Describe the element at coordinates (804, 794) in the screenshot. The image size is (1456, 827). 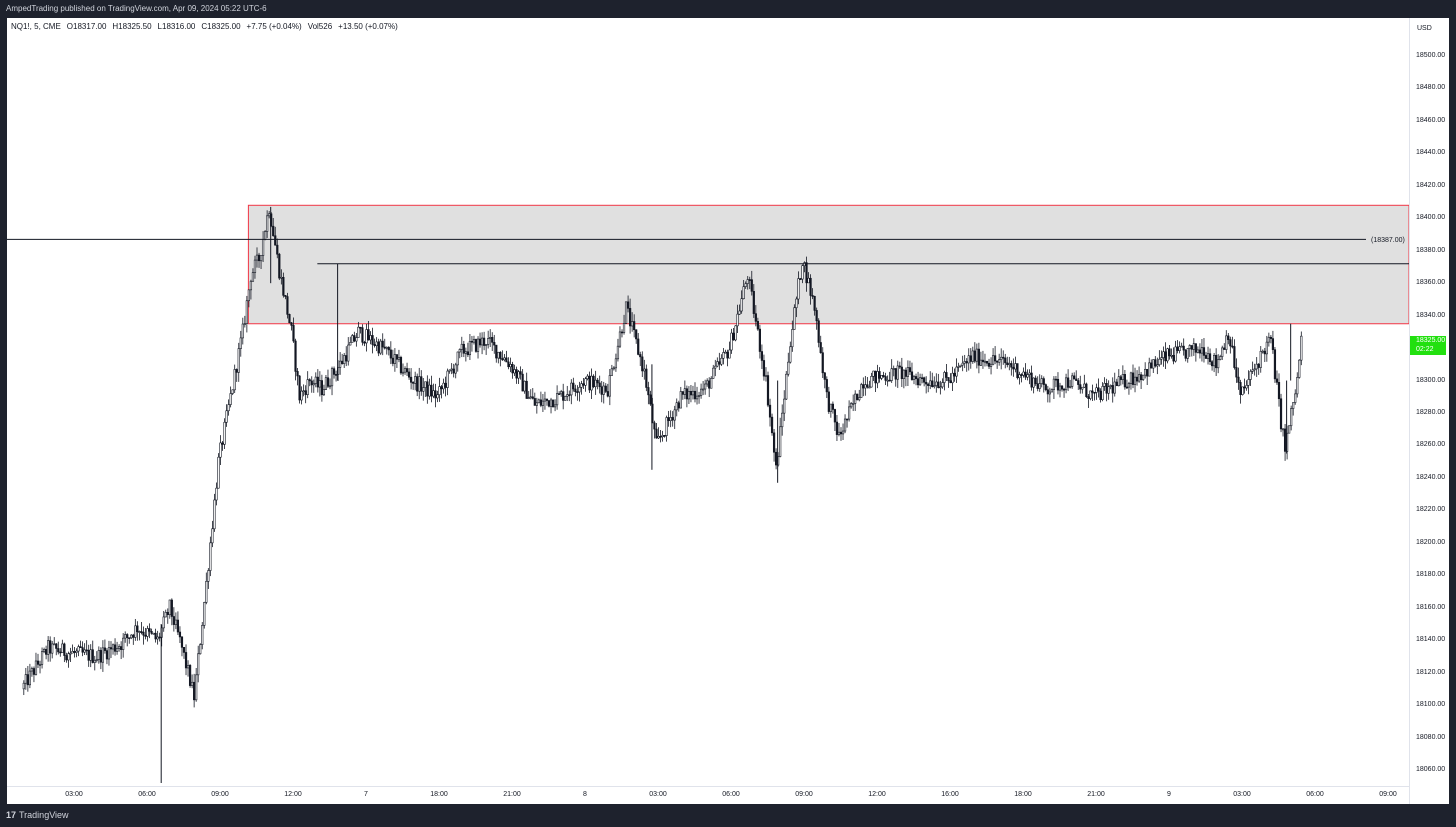
I see `time-tick-label: 09:00` at that location.